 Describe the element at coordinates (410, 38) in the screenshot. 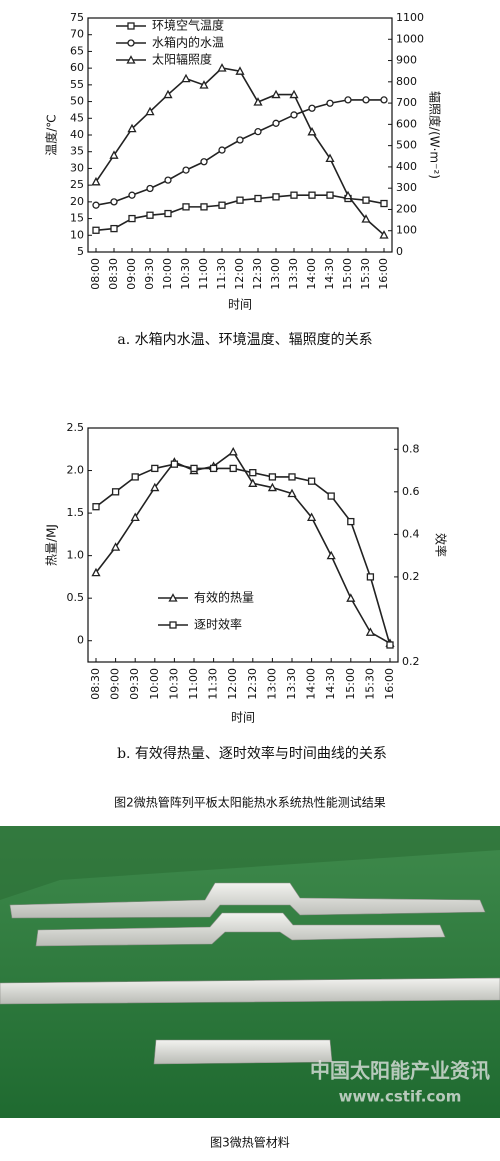

I see `y2-tick-label: 1000` at that location.